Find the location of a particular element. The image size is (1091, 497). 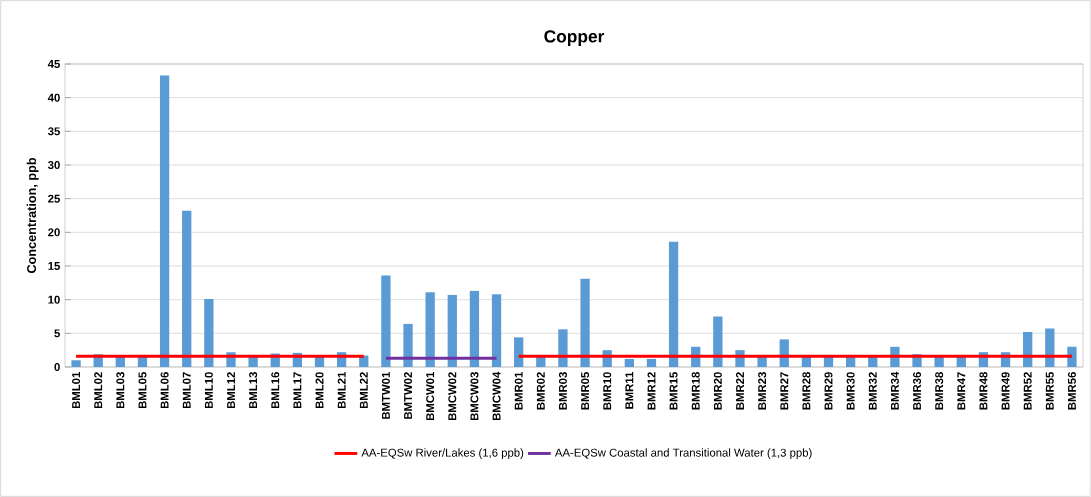

y-tick-label: 15 is located at coordinates (54, 266).